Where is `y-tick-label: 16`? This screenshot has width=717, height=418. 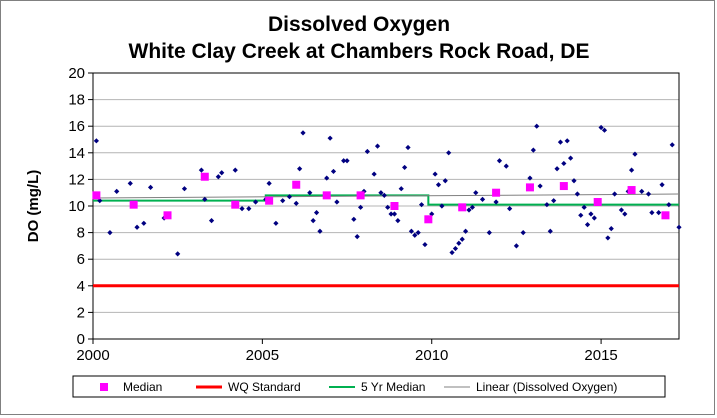 y-tick-label: 16 is located at coordinates (76, 126).